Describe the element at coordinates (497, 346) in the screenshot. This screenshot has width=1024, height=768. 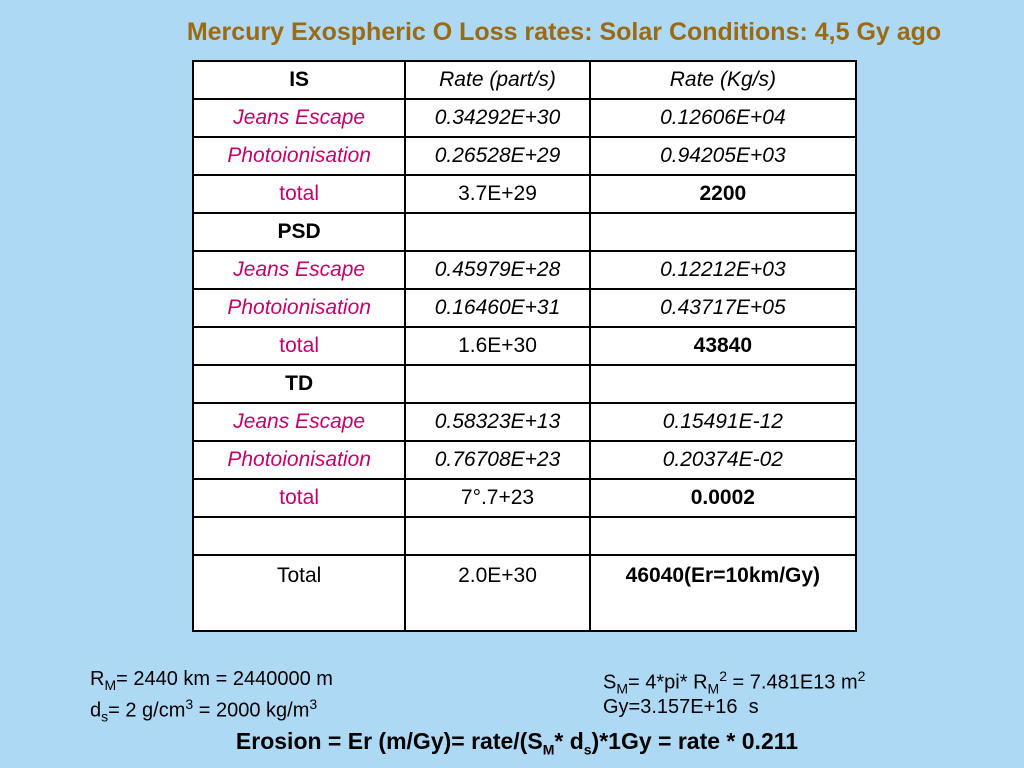
I see `cell: 1.6E+30` at that location.